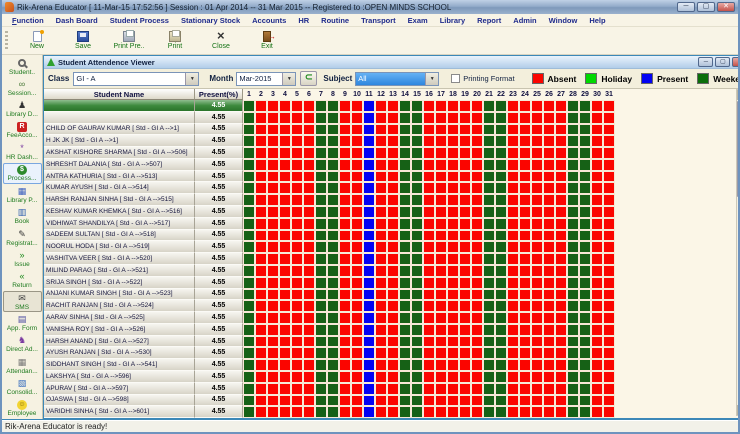 The height and width of the screenshot is (434, 740). Describe the element at coordinates (136, 78) in the screenshot. I see `class-select: GI - A ▼` at that location.